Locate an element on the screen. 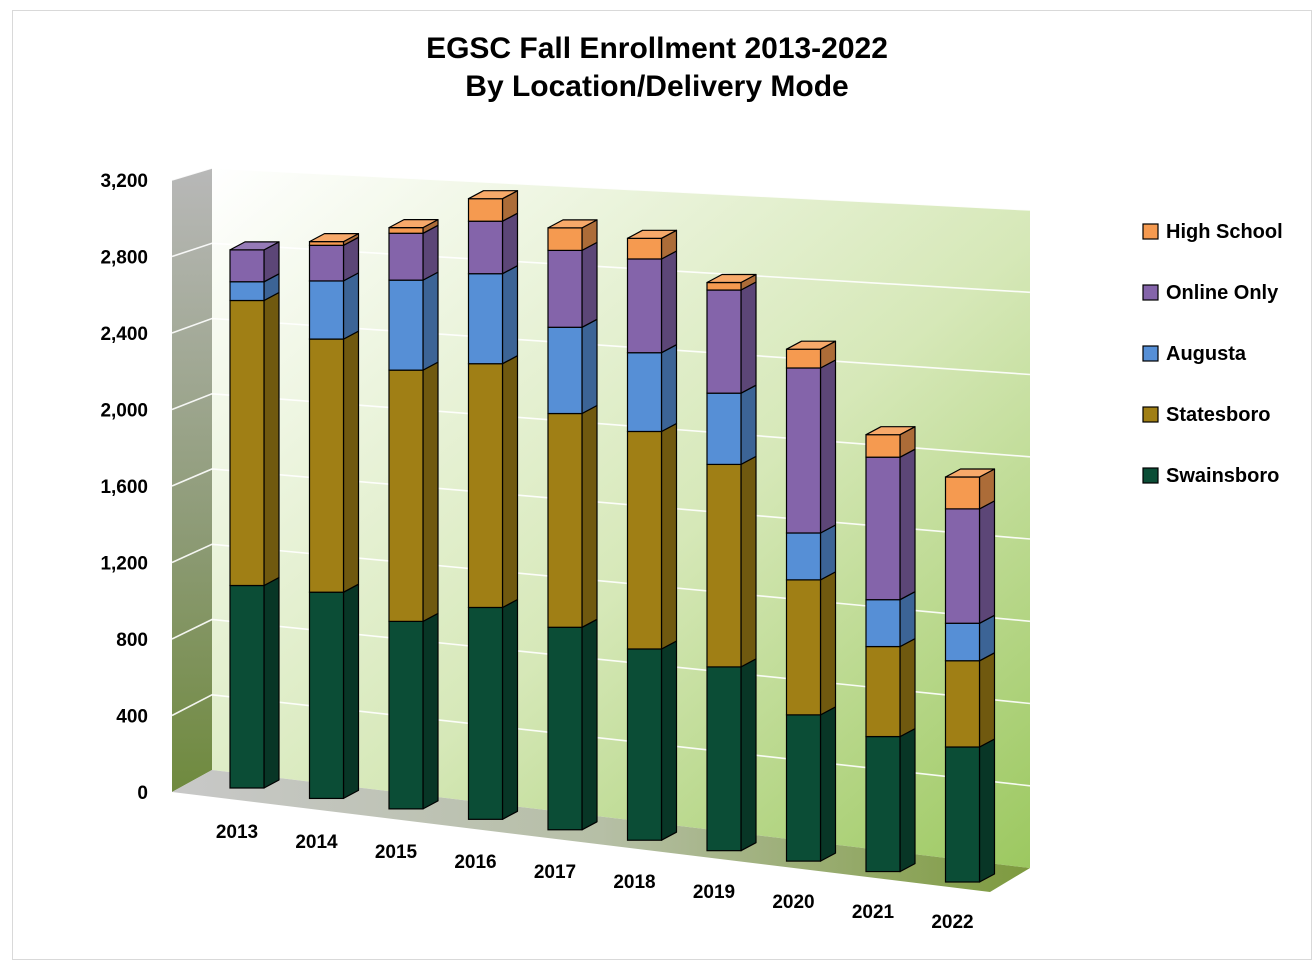 The image size is (1314, 962). bar-segment-swainsboro-2017 is located at coordinates (572, 724).